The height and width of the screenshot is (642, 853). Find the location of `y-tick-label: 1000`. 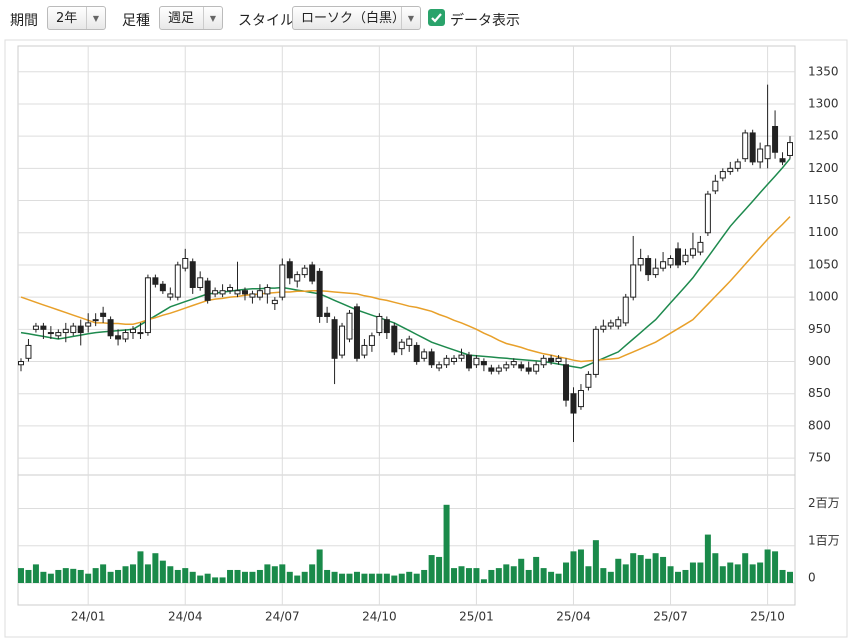

y-tick-label: 1000 is located at coordinates (823, 297).